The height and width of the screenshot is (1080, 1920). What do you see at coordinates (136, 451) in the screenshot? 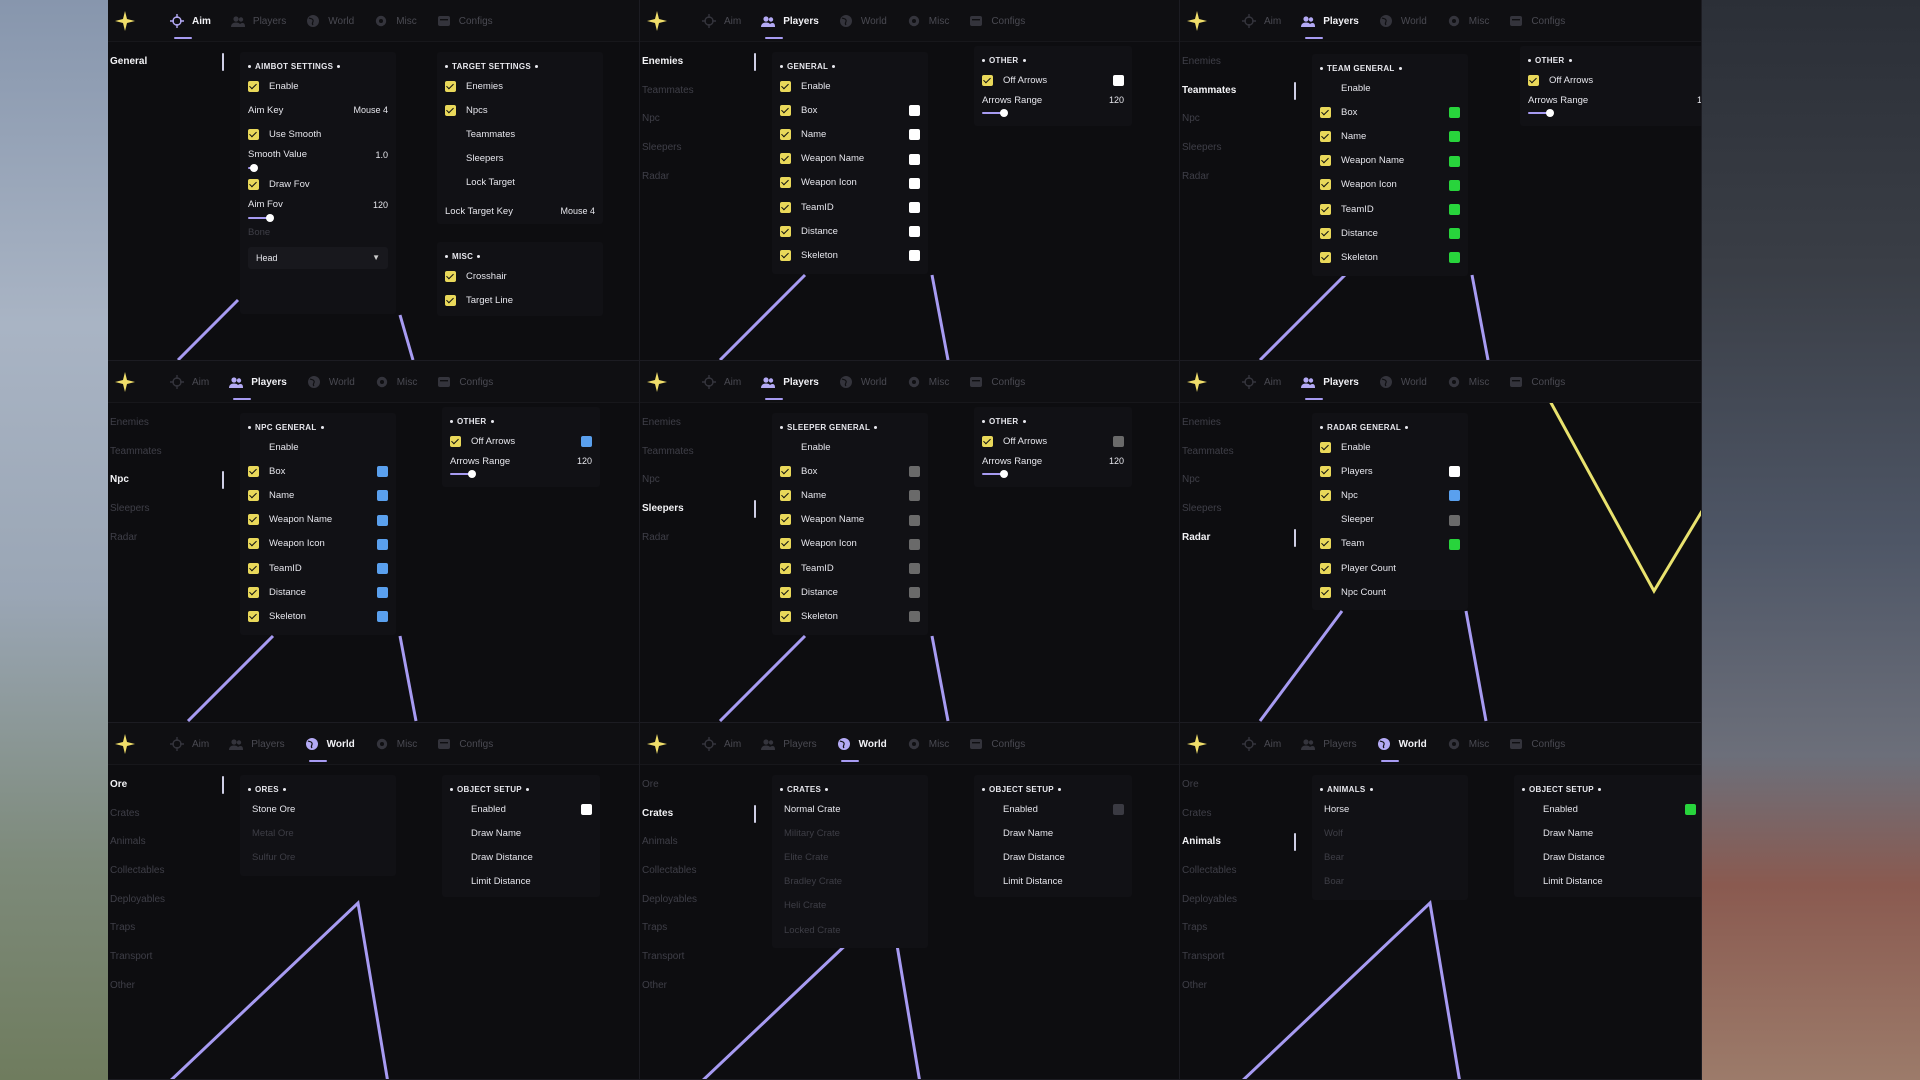
I see `sidebar-item-teammates: Teammates` at bounding box center [136, 451].